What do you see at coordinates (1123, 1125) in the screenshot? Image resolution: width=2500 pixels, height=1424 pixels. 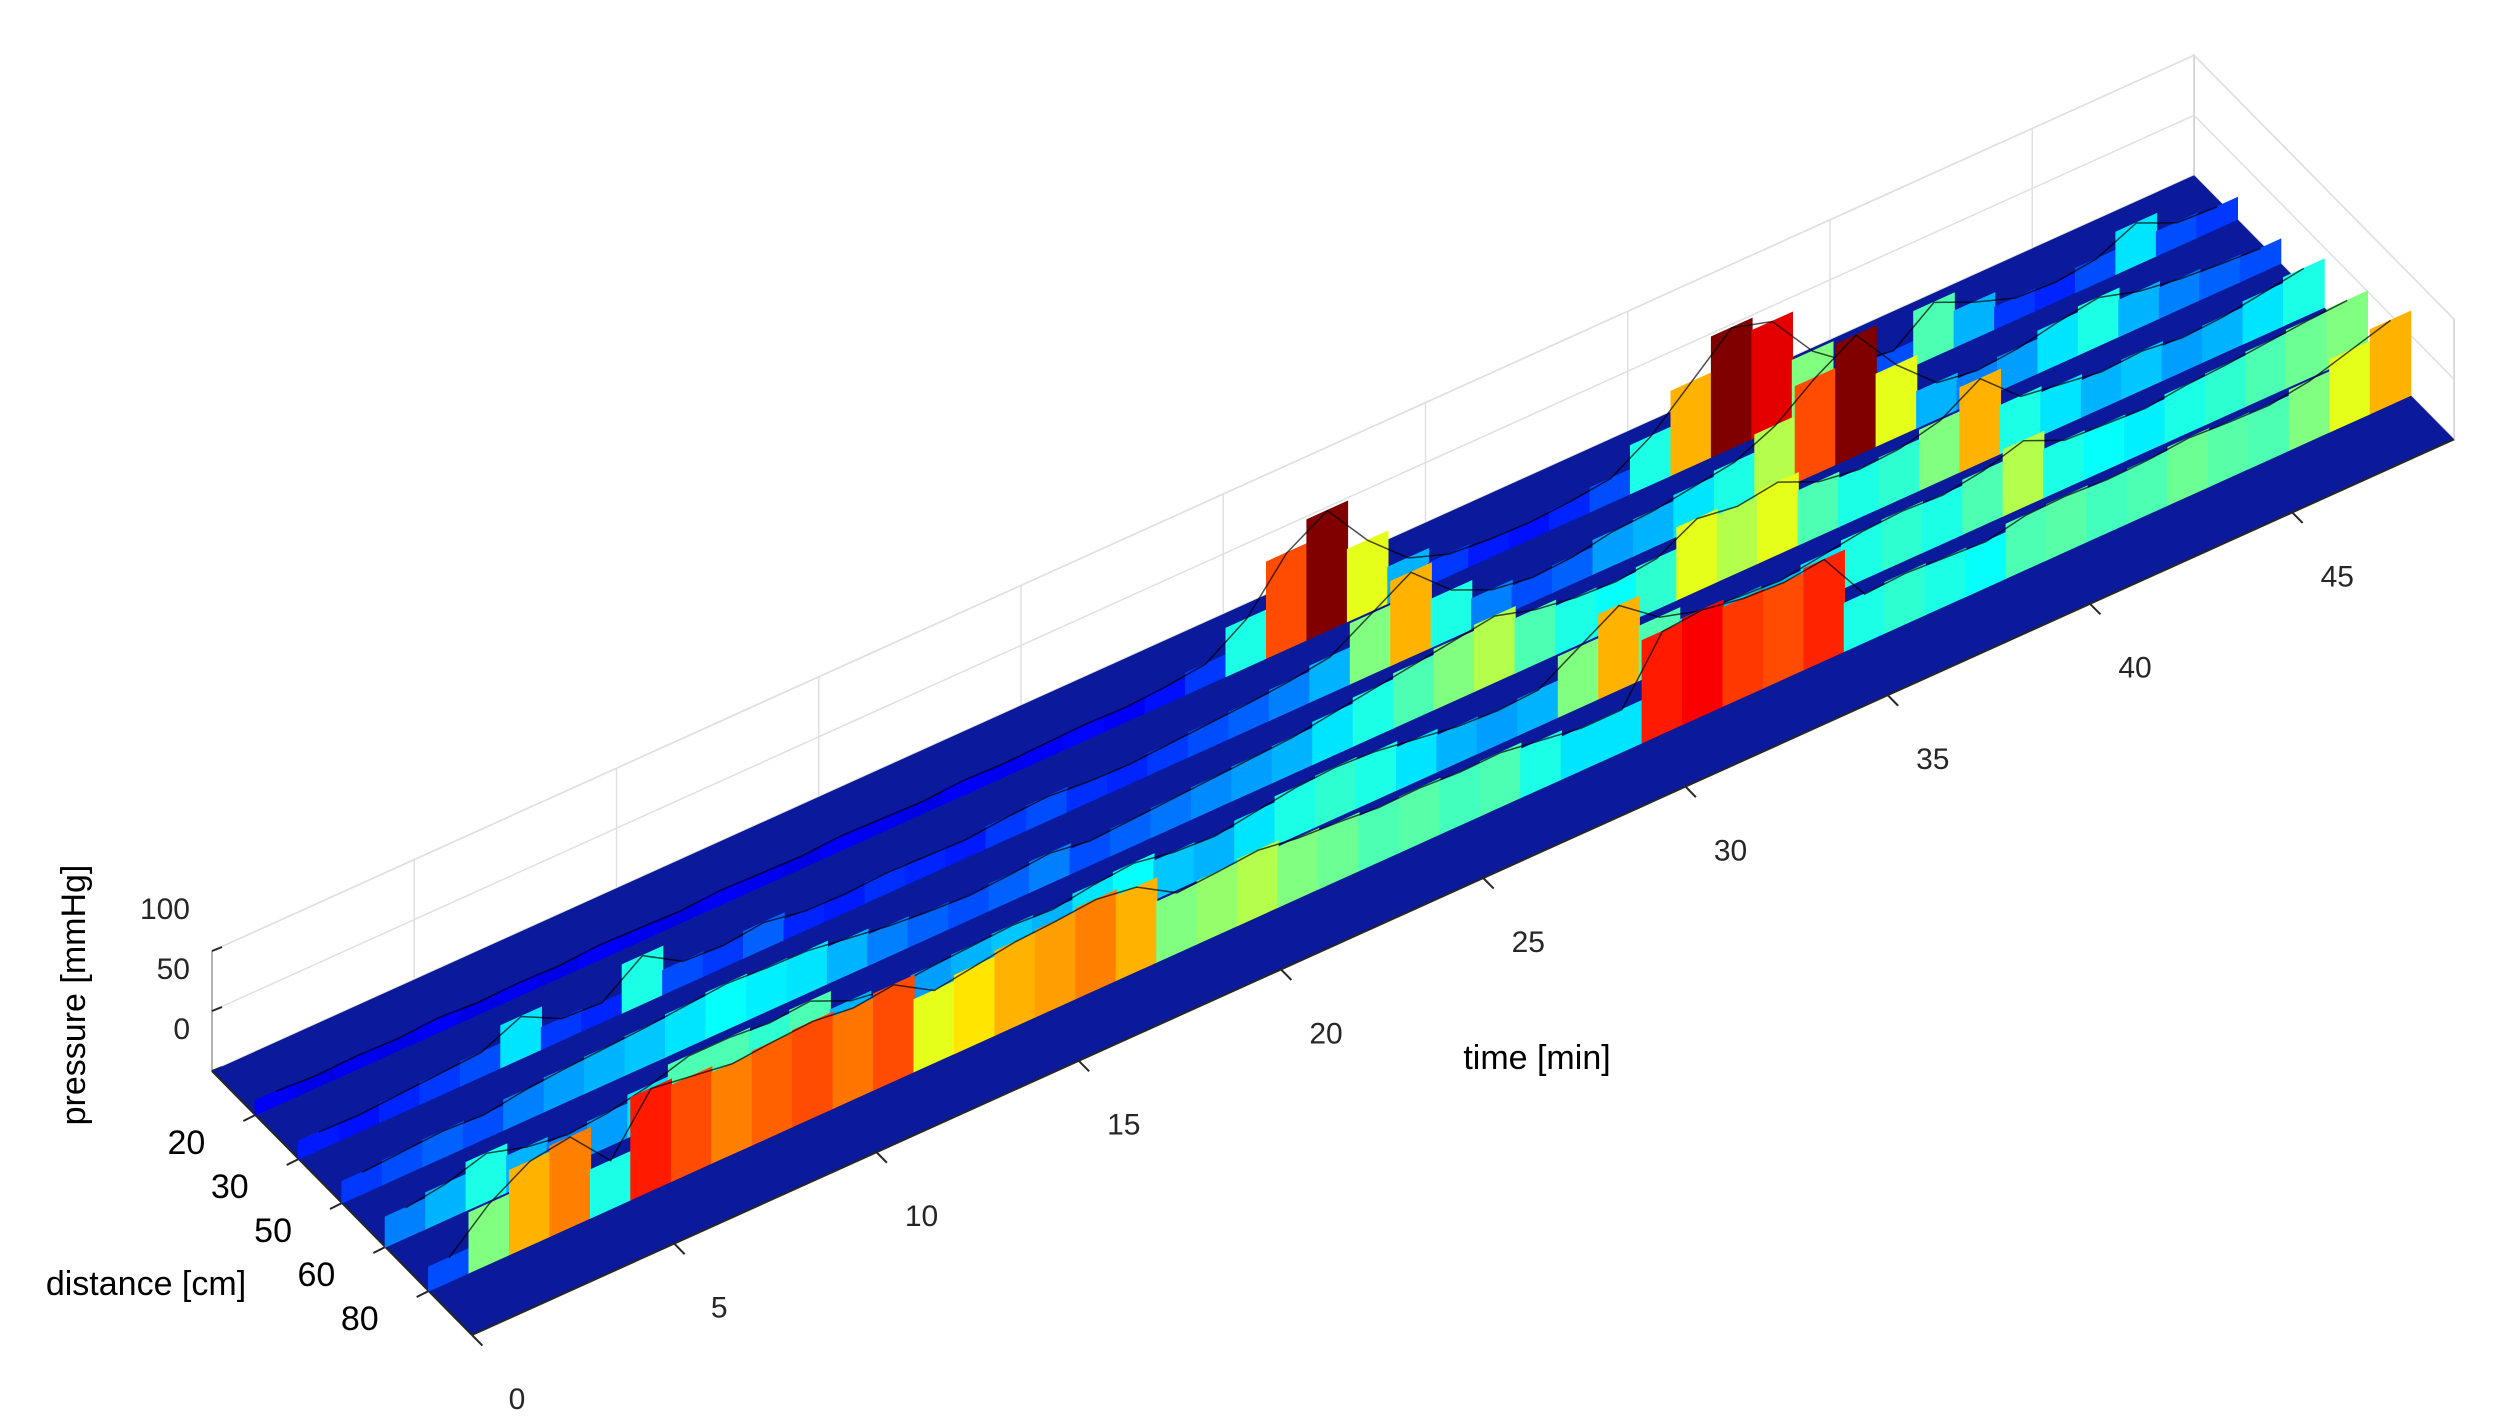 I see `x-tick-label: 15` at bounding box center [1123, 1125].